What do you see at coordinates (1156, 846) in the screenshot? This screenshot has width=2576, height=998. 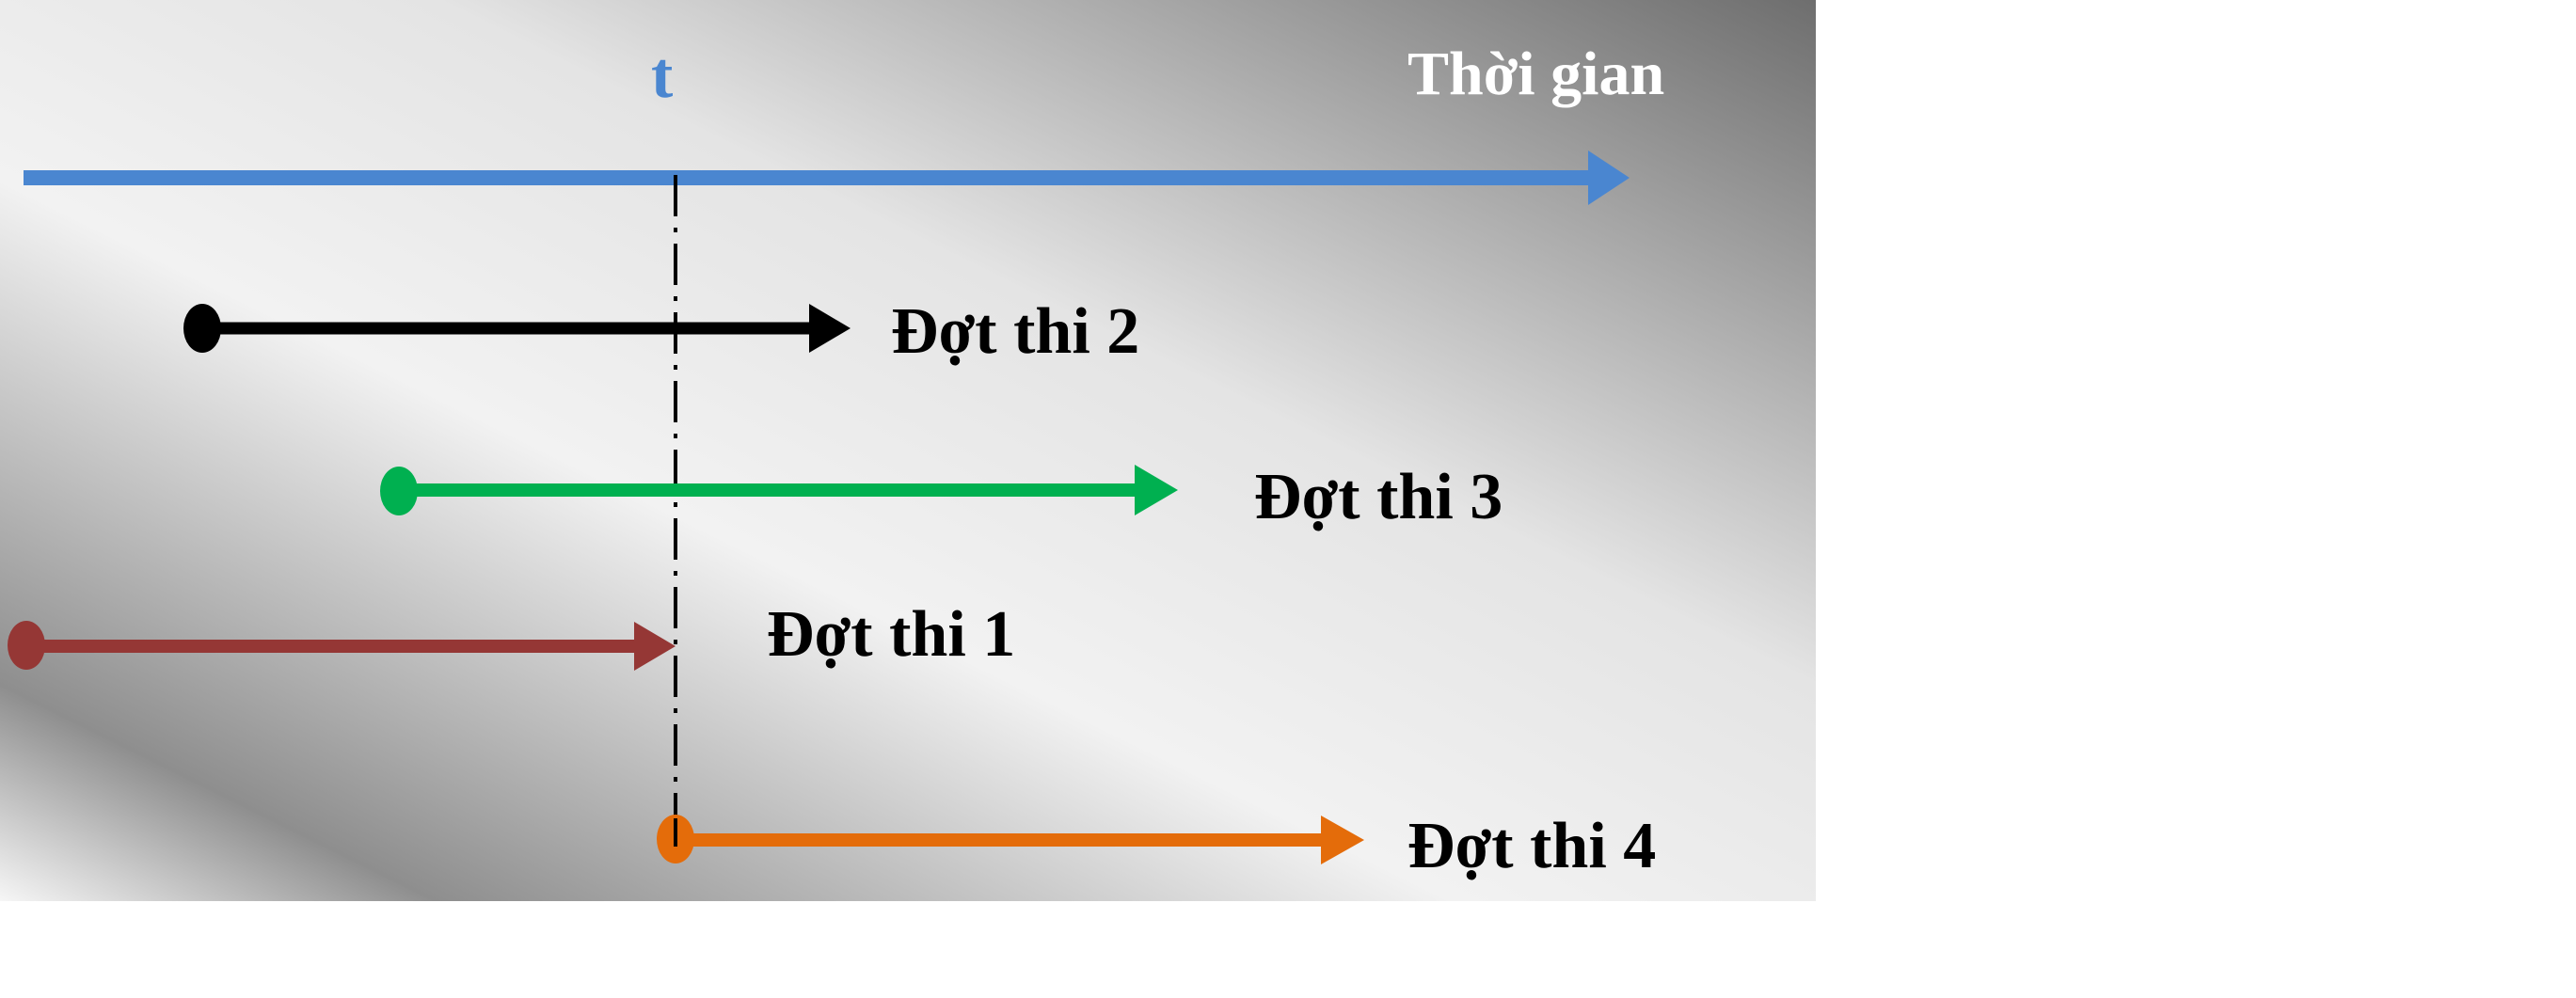 I see `round-4-arrow: Đợt thi 4` at bounding box center [1156, 846].